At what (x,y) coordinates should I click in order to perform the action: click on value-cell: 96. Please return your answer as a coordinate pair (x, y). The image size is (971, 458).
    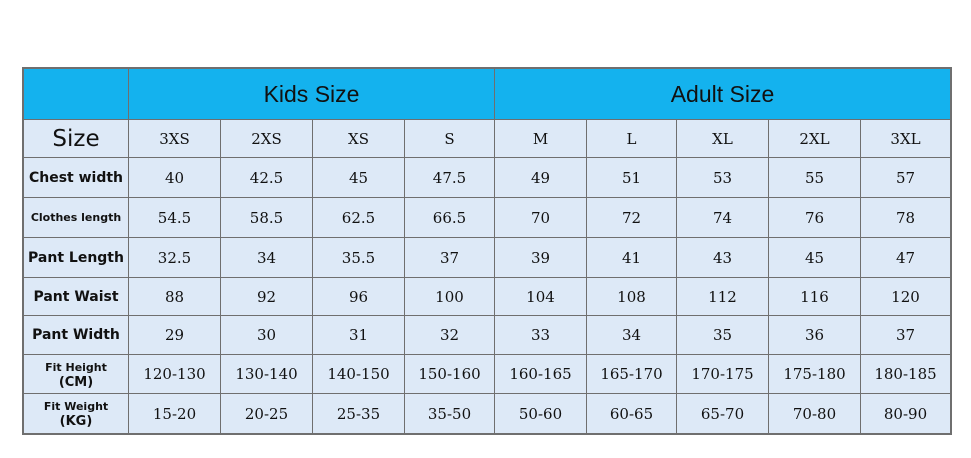
    Looking at the image, I should click on (358, 296).